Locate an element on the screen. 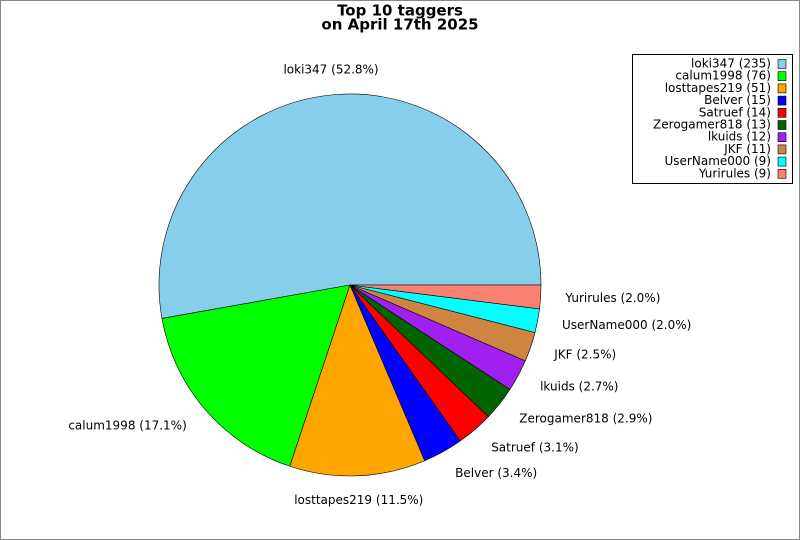 This screenshot has width=800, height=540. slice-label: JKF (2.5%) is located at coordinates (584, 354).